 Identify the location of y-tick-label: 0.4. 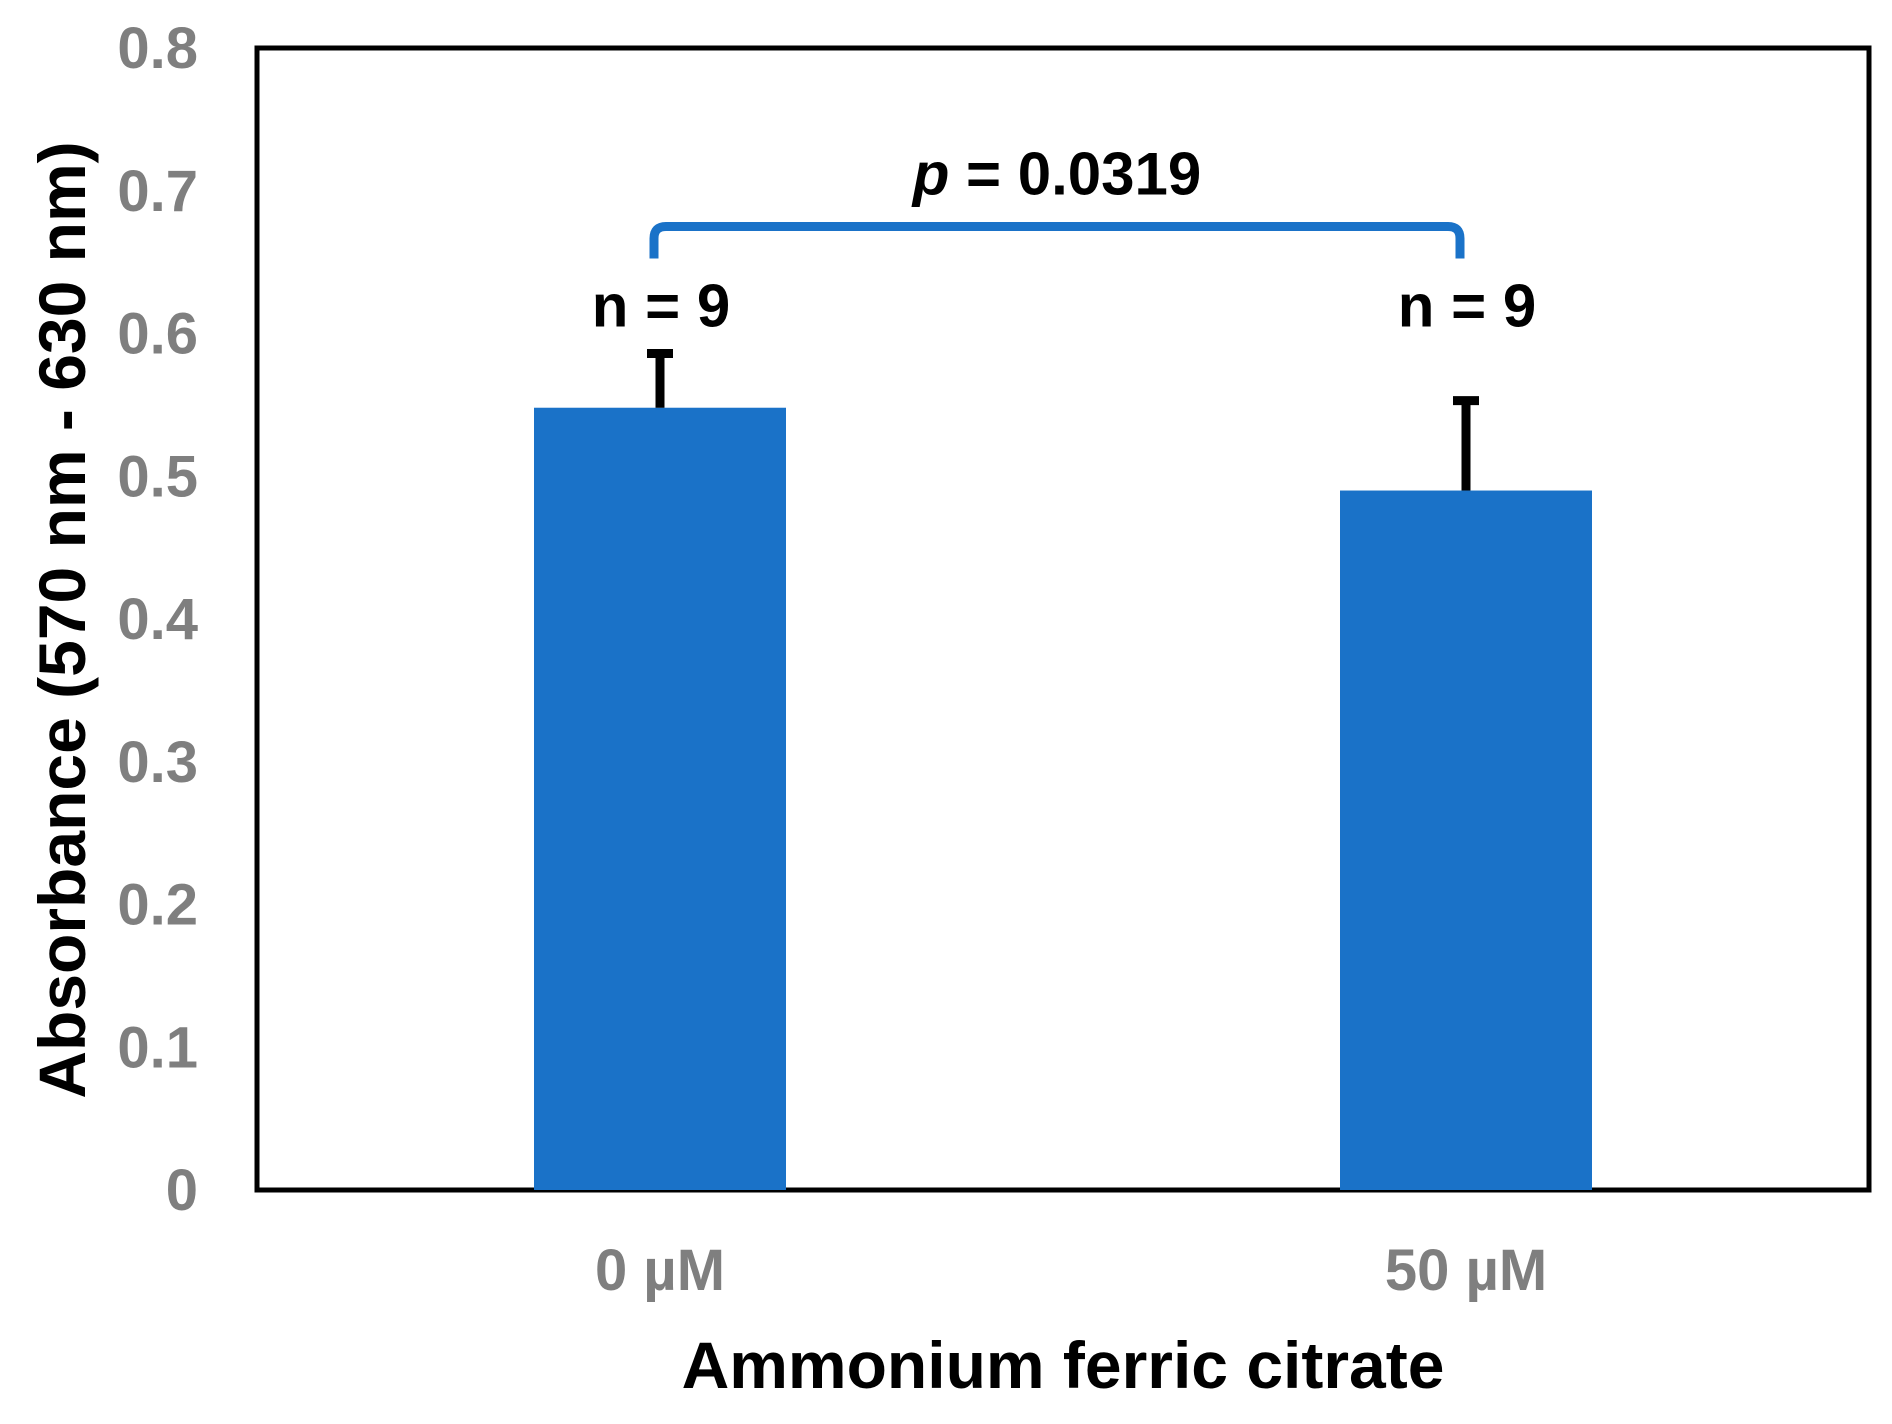
(157, 619).